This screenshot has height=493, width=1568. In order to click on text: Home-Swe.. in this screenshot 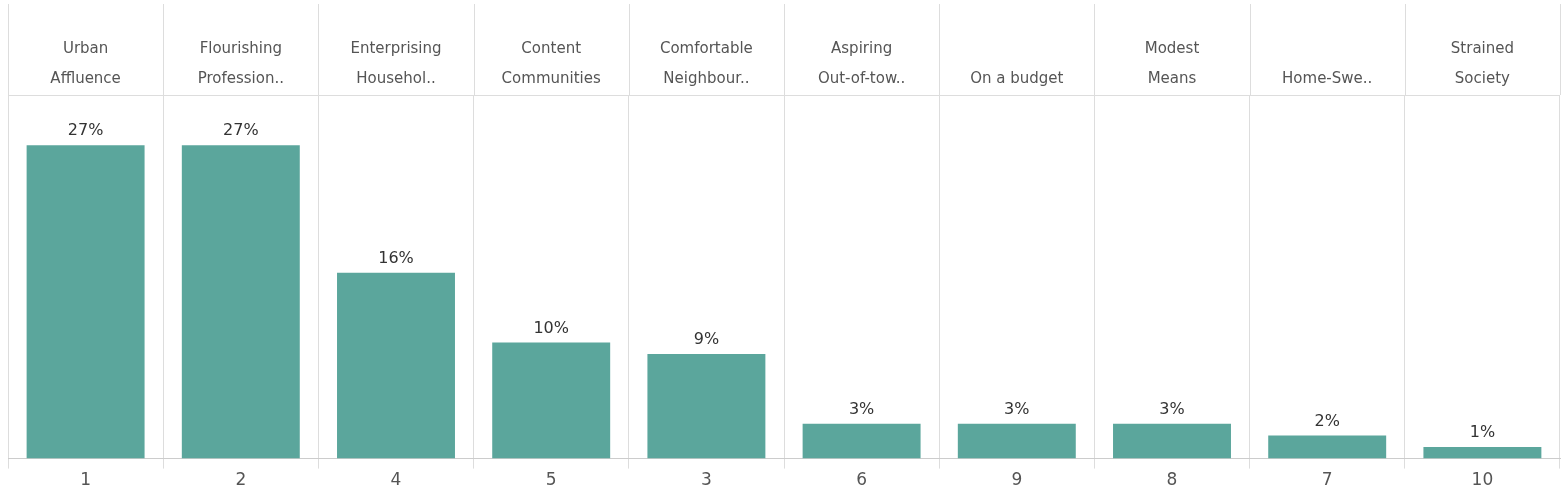, I will do `click(1327, 78)`.